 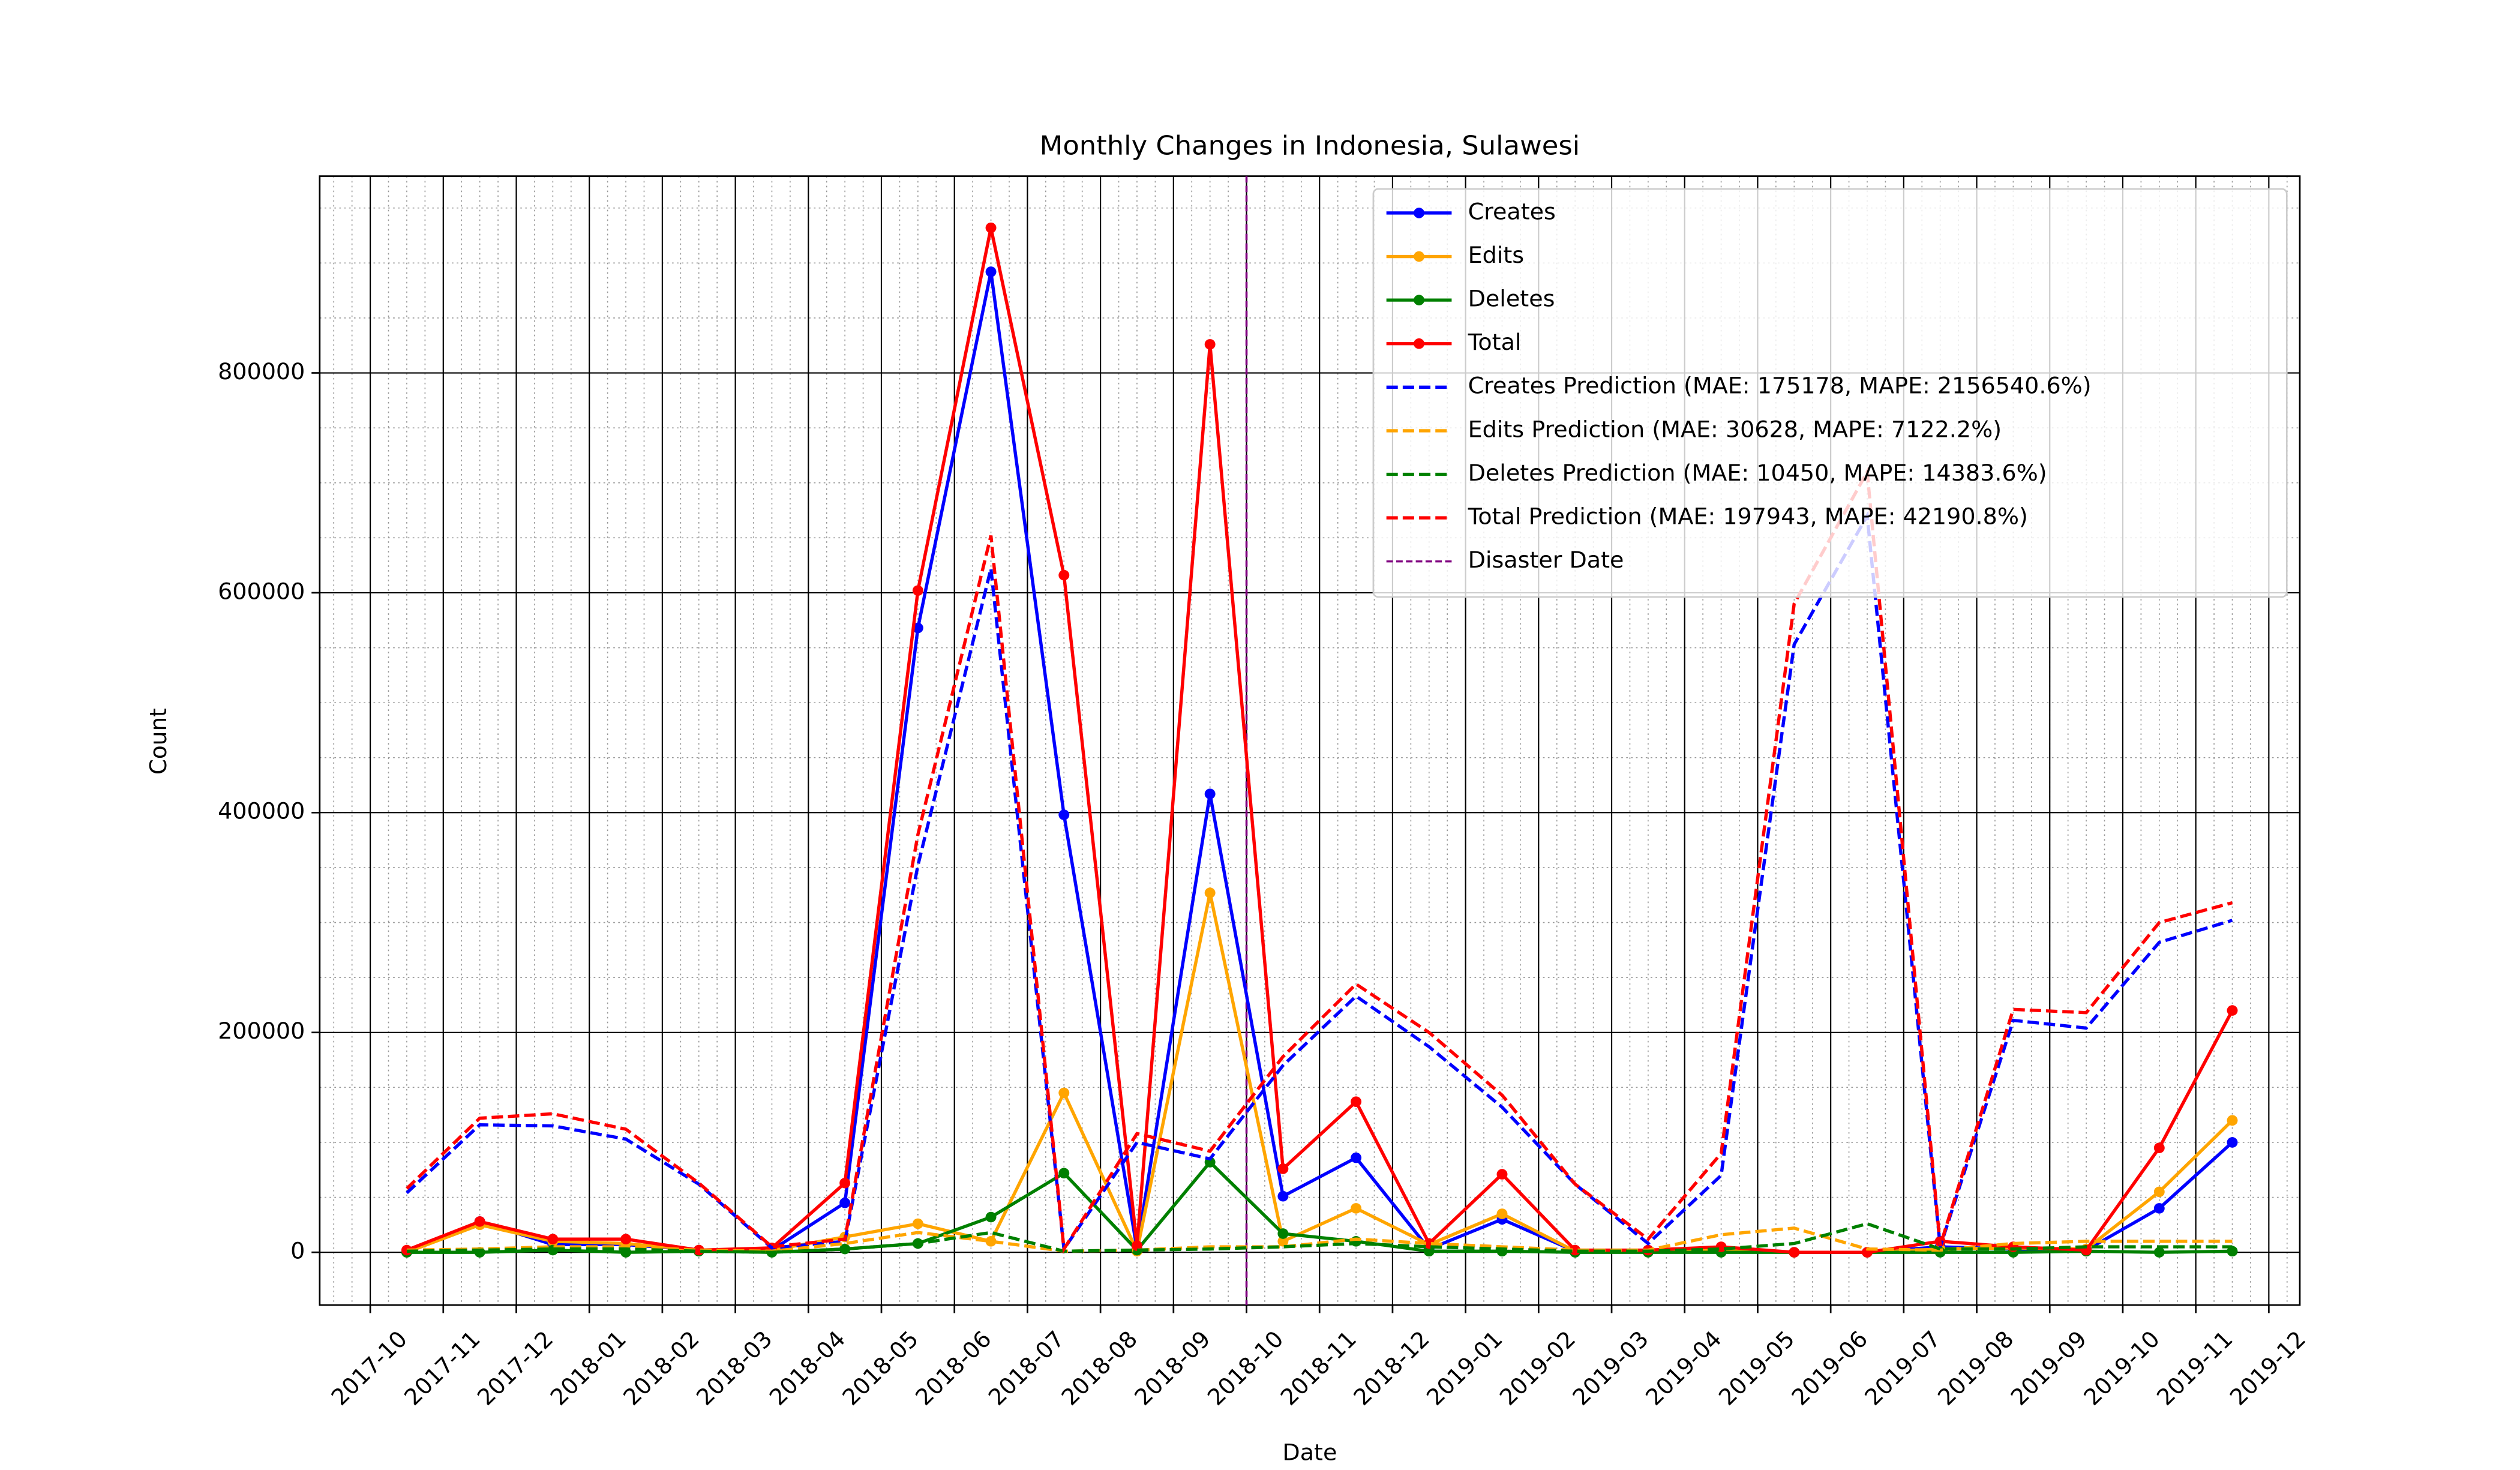 I want to click on y-tick-label: 800000, so click(x=261, y=372).